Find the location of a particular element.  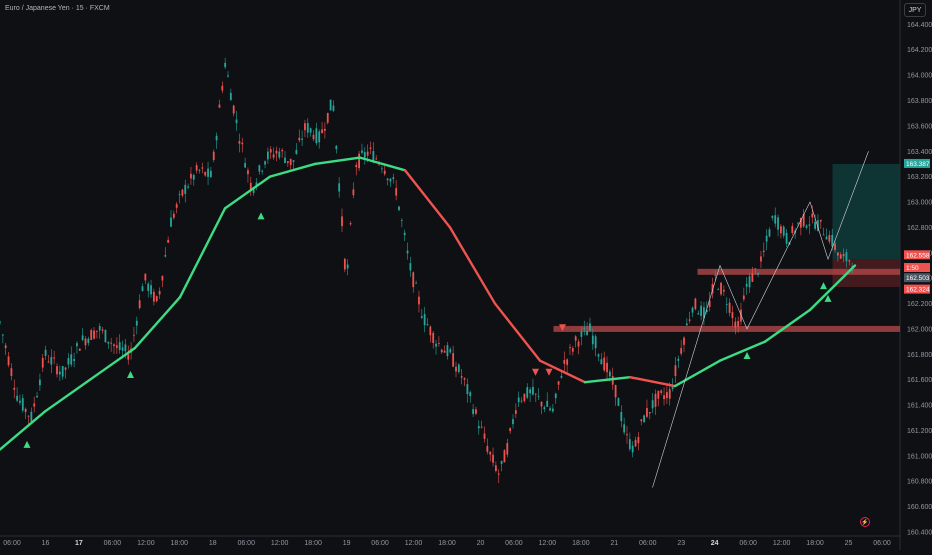

buy-signal-icon is located at coordinates (130, 375).